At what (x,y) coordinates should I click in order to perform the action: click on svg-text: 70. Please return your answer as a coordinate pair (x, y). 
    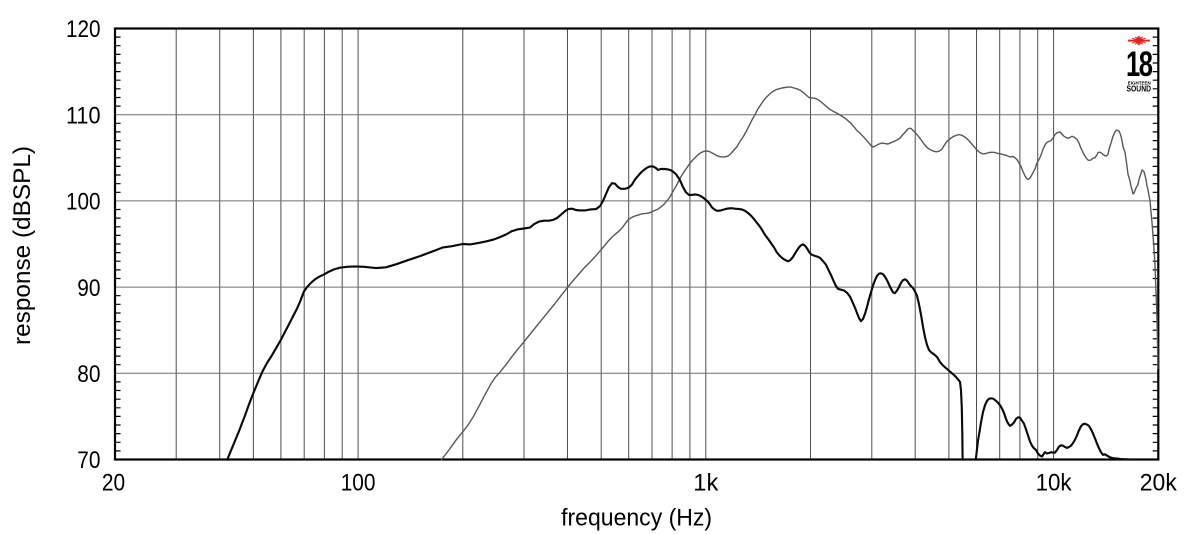
    Looking at the image, I should click on (88, 460).